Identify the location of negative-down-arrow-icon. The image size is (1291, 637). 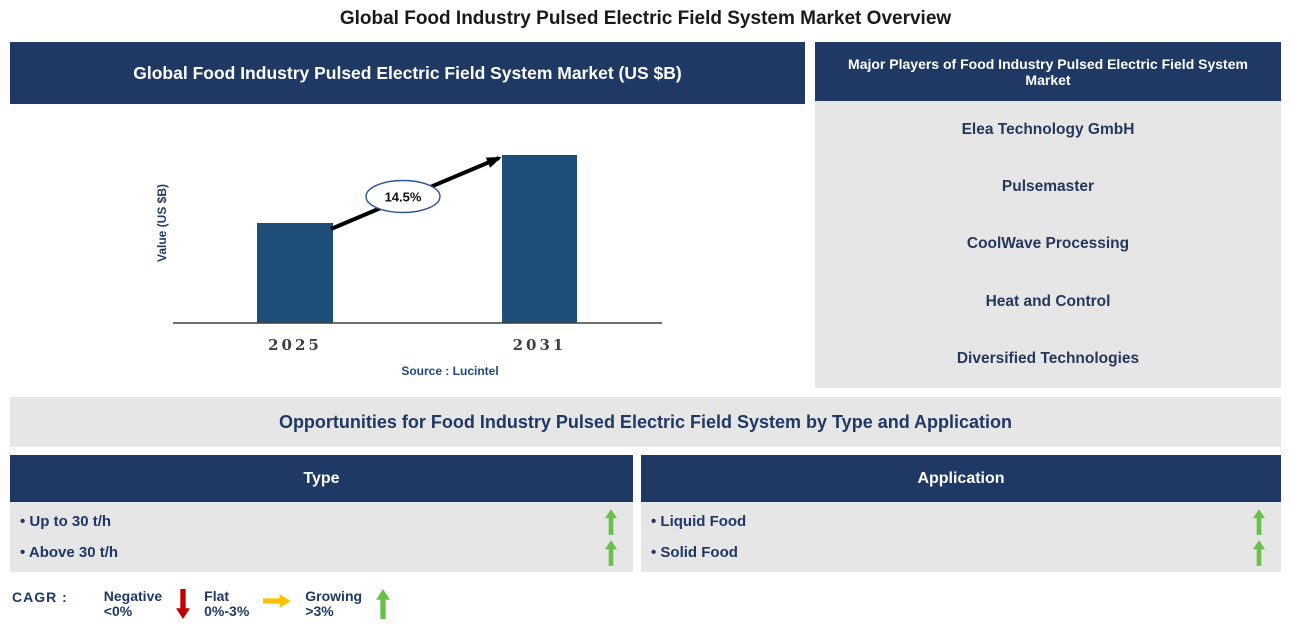
(183, 604).